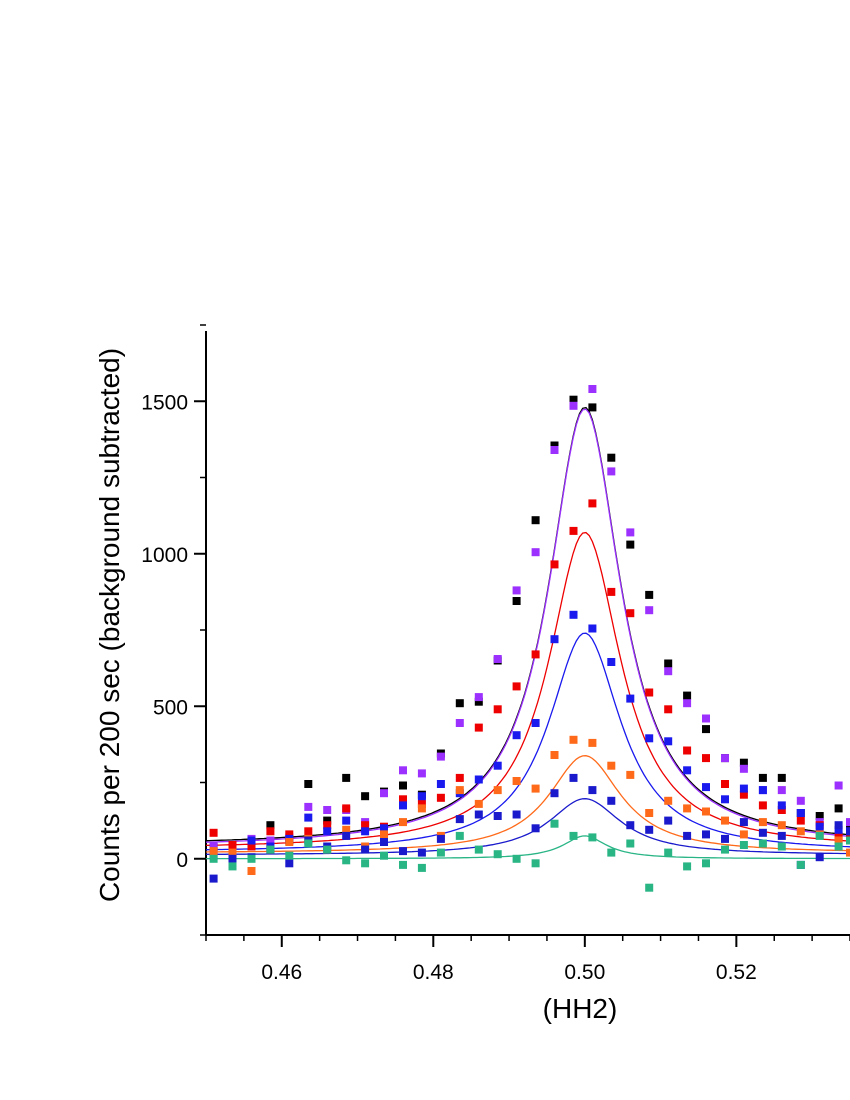 The image size is (850, 1100). Describe the element at coordinates (164, 555) in the screenshot. I see `y-tick-label: 1000` at that location.